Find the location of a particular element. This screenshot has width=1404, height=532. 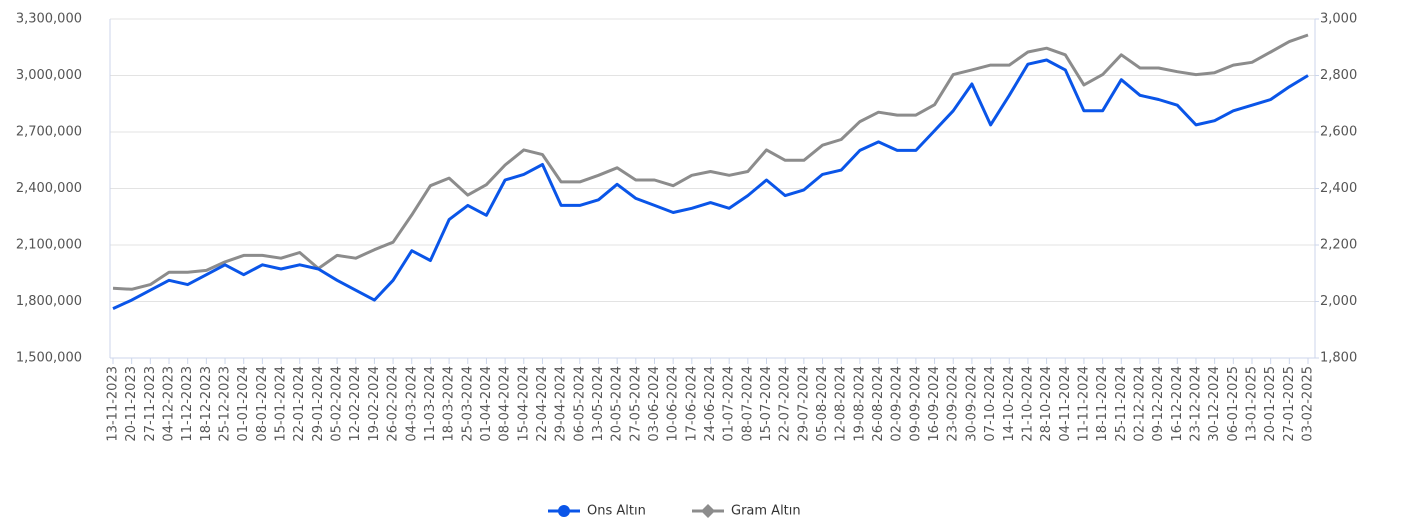

x-tick-label: 26-02-2024 is located at coordinates (393, 404).